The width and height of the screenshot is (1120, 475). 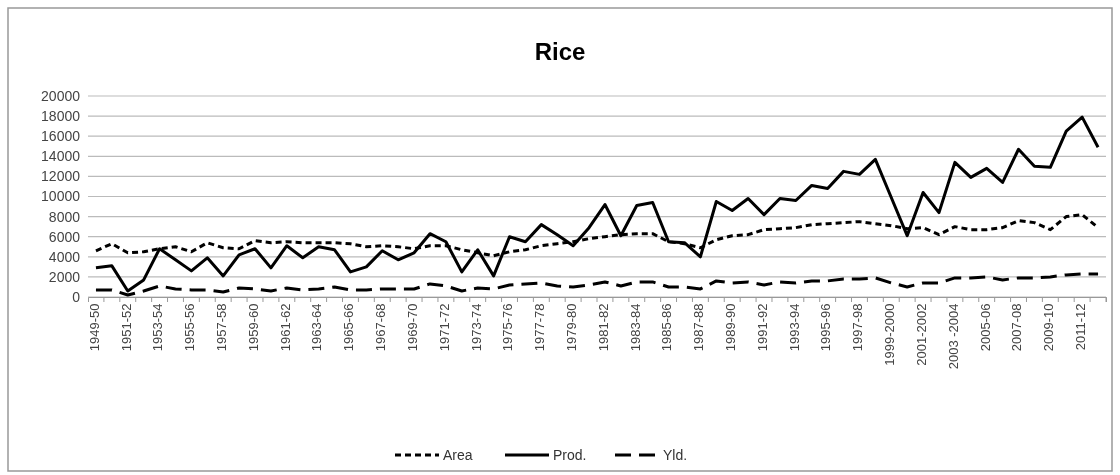 What do you see at coordinates (603, 327) in the screenshot?
I see `x-tick-label: 1981-82` at bounding box center [603, 327].